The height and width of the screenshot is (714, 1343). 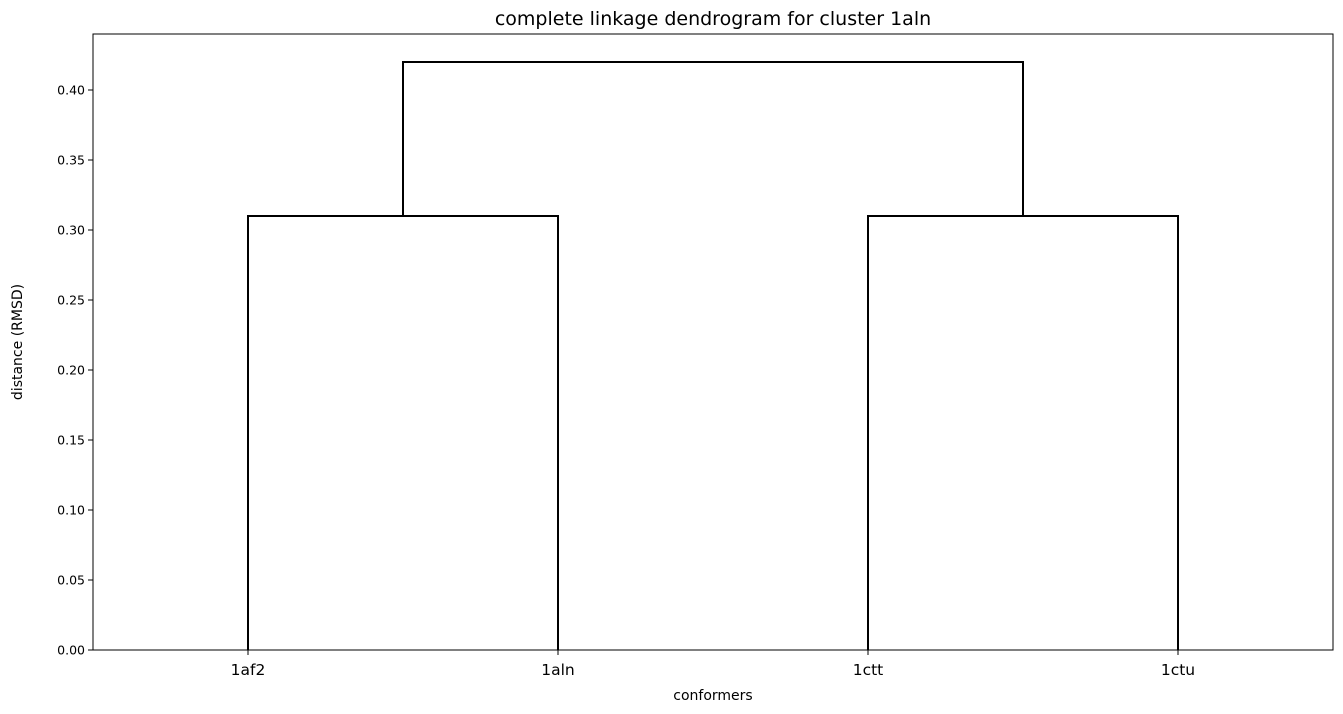 What do you see at coordinates (71, 230) in the screenshot?
I see `y-tick-label: 0.30` at bounding box center [71, 230].